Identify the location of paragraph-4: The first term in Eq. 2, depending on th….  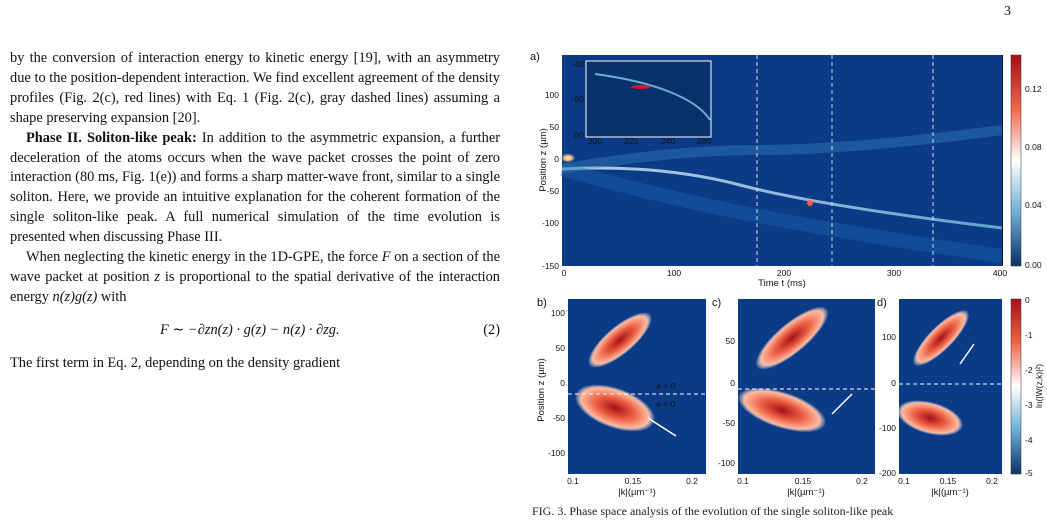
(175, 362).